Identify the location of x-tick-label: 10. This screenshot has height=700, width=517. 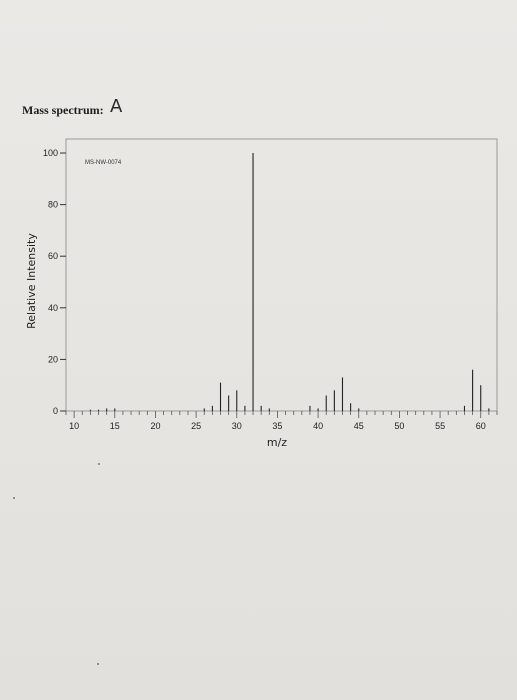
(74, 426).